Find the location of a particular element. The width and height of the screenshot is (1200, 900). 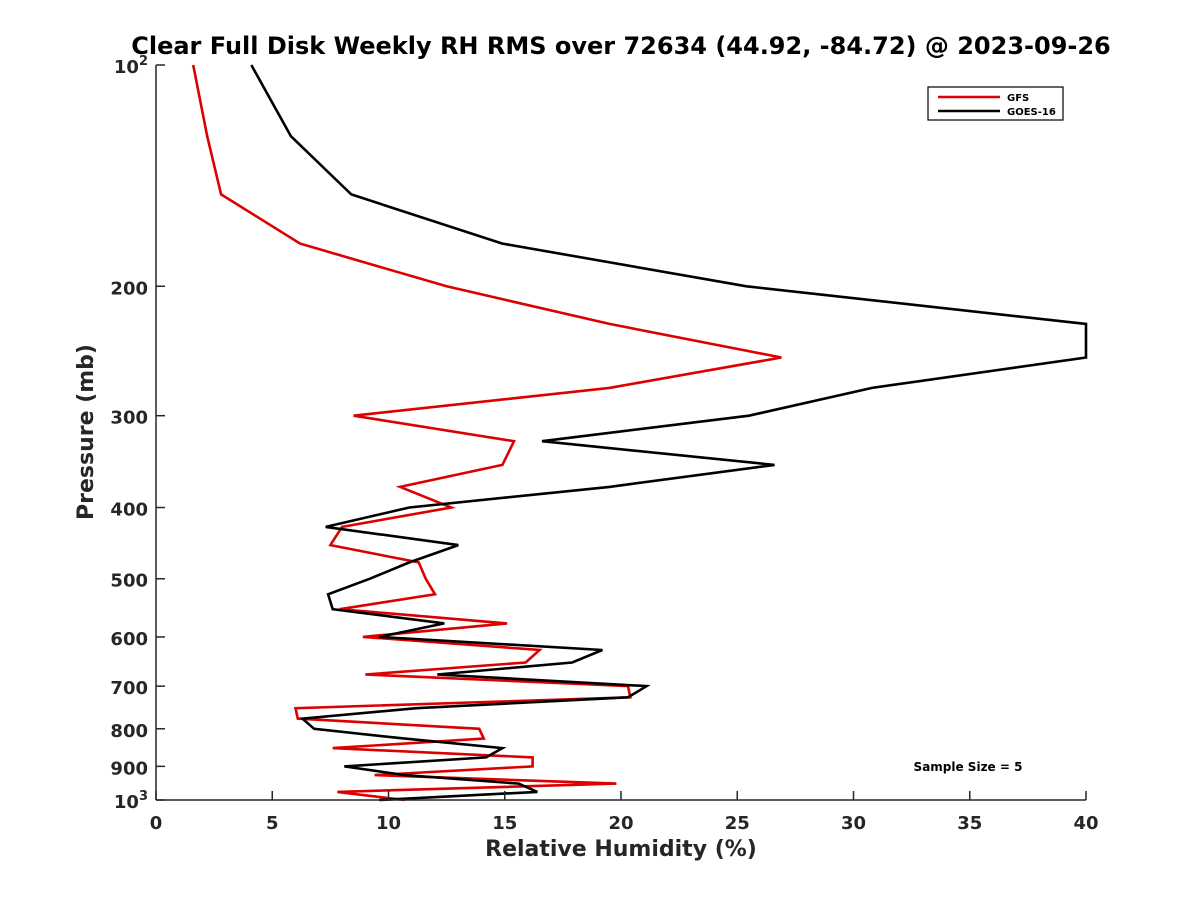

y-ticks: 10² 200 300 400 500 600 700 800 900 10³ is located at coordinates (137, 433).